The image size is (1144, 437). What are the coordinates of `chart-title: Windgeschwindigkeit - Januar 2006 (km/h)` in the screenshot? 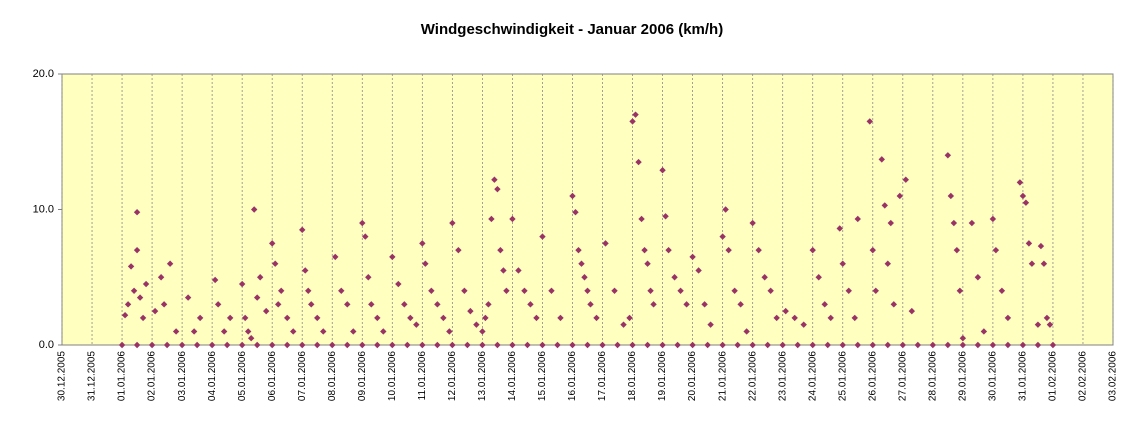 It's located at (572, 29).